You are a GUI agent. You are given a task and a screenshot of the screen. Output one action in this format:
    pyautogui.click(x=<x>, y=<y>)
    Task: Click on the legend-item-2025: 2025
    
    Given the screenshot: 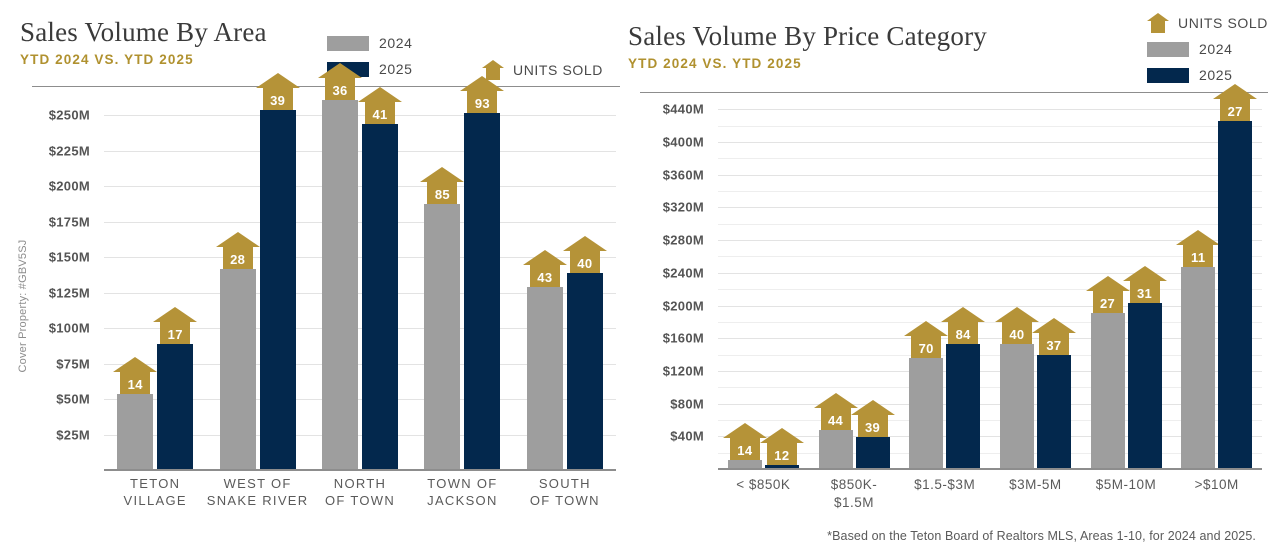 What is the action you would take?
    pyautogui.click(x=1207, y=75)
    